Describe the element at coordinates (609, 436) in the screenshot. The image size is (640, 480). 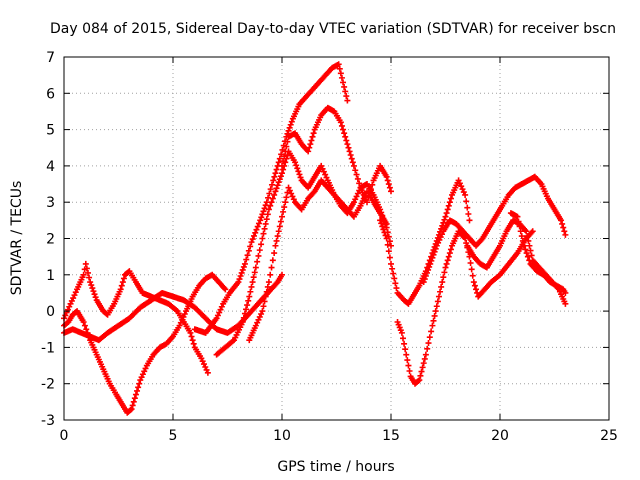
I see `x-tick-label: 25` at that location.